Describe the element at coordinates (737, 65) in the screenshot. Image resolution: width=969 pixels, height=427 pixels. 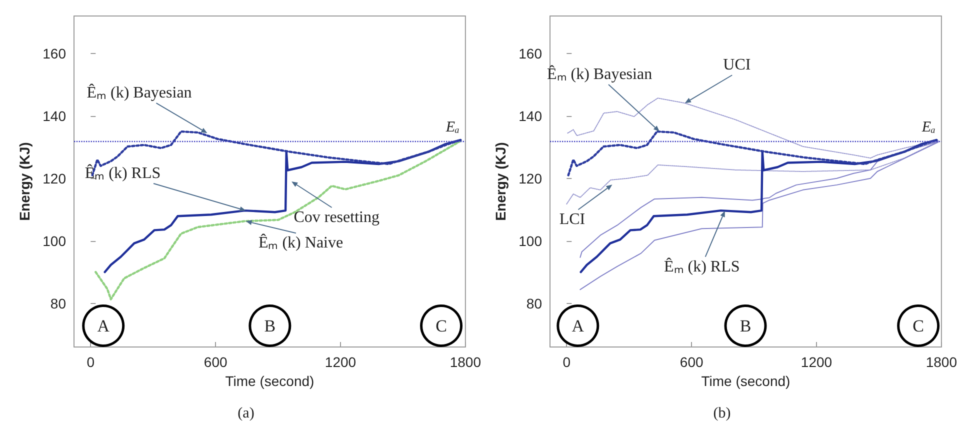
I see `annotation: UCI` at that location.